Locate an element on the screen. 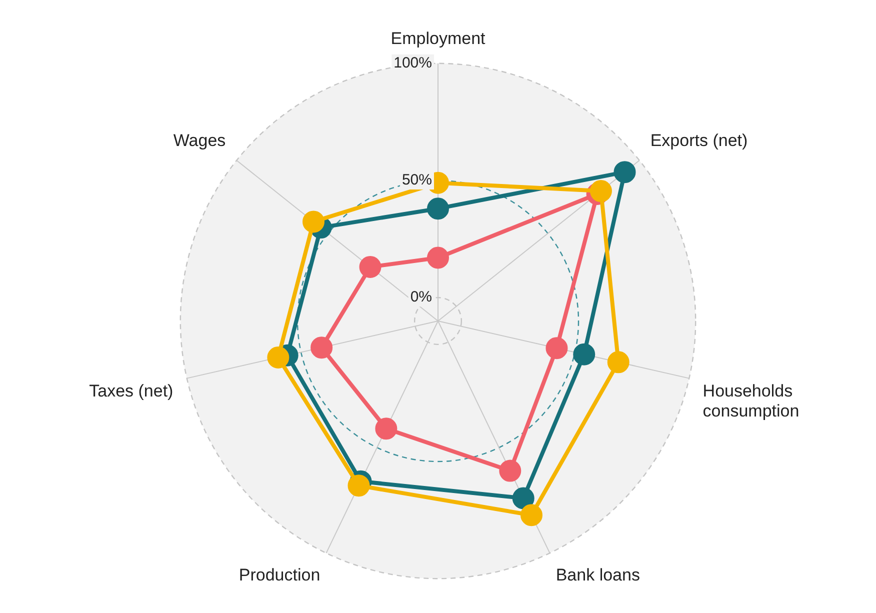 This screenshot has height=613, width=876. y-tick-label: 100% is located at coordinates (413, 63).